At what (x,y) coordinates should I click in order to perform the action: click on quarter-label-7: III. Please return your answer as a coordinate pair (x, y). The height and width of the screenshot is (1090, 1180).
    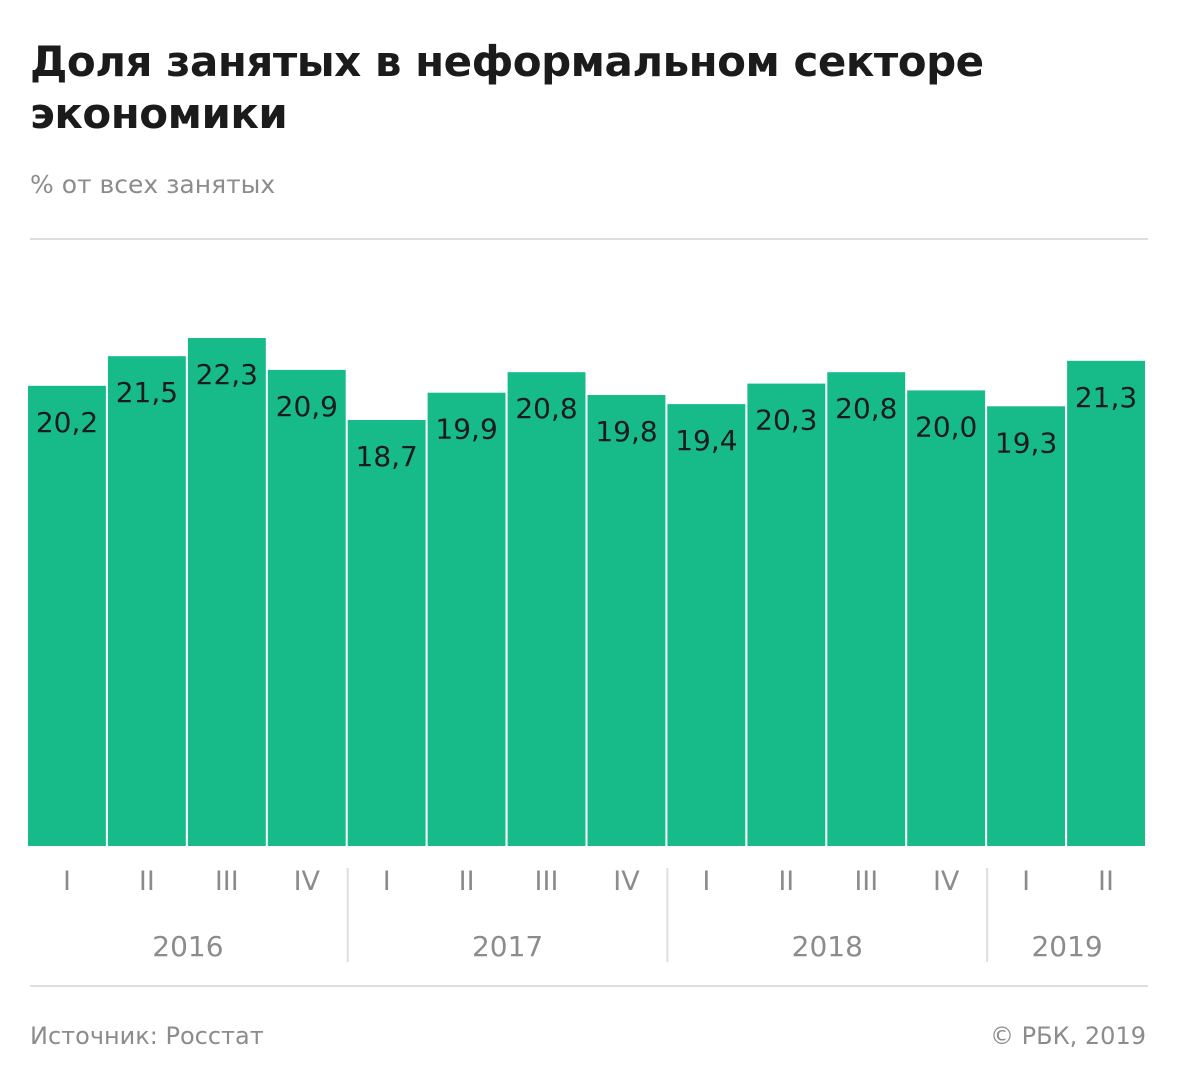
    Looking at the image, I should click on (547, 881).